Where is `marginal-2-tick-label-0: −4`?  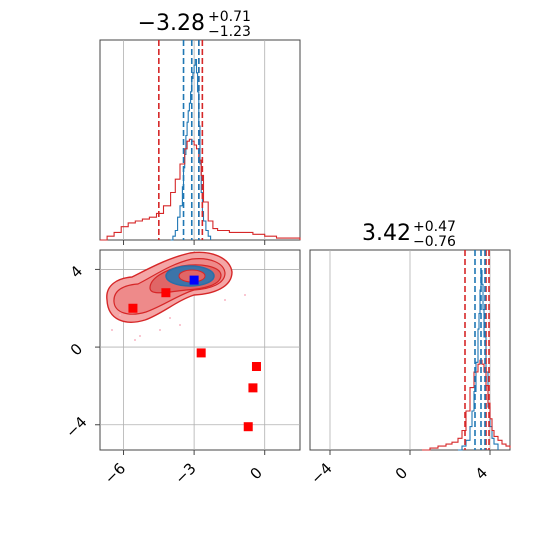
marginal-2-tick-label-0: −4 is located at coordinates (321, 473).